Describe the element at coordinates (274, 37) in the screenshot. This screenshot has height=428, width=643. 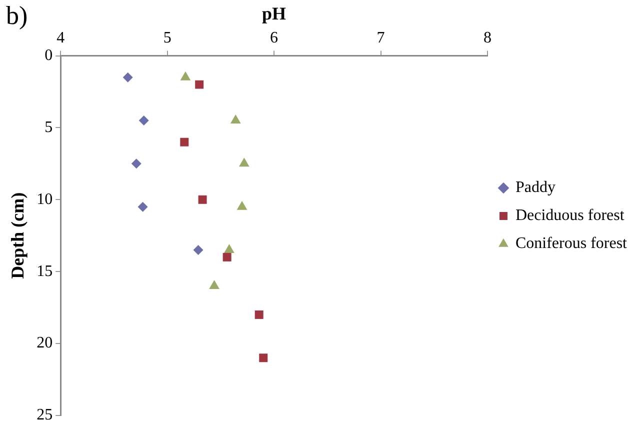
I see `x-tick-label: 6` at that location.